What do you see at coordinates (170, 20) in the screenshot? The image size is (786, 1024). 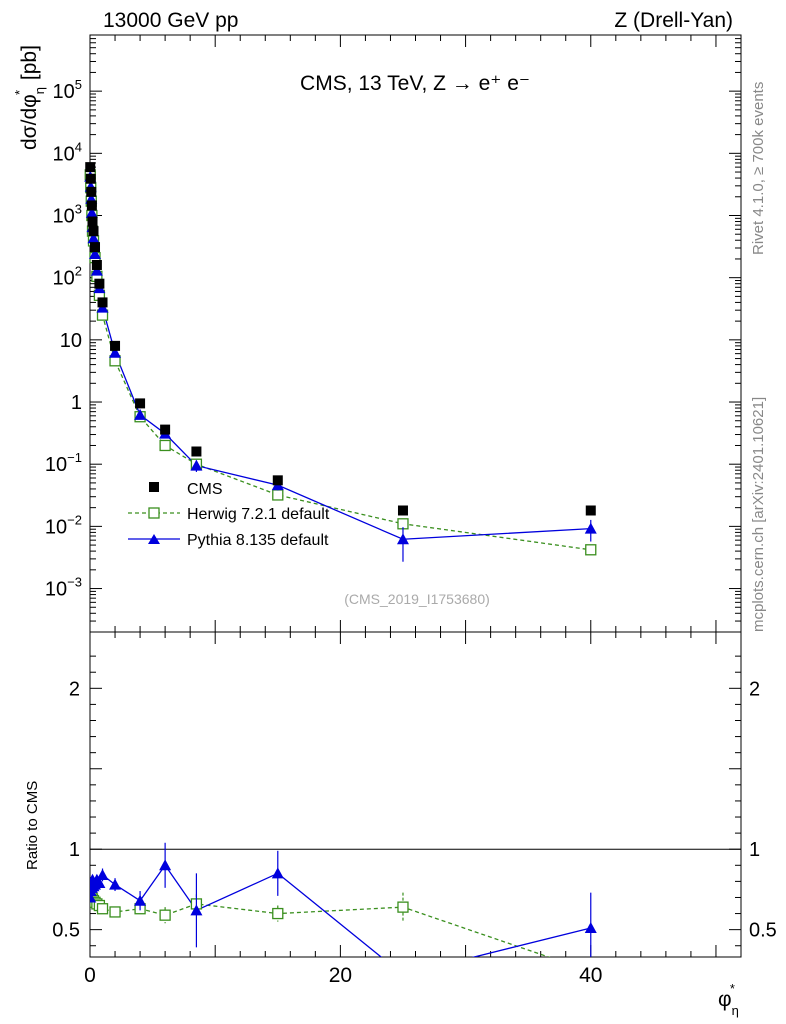 I see `header-left: 13000 GeV pp` at bounding box center [170, 20].